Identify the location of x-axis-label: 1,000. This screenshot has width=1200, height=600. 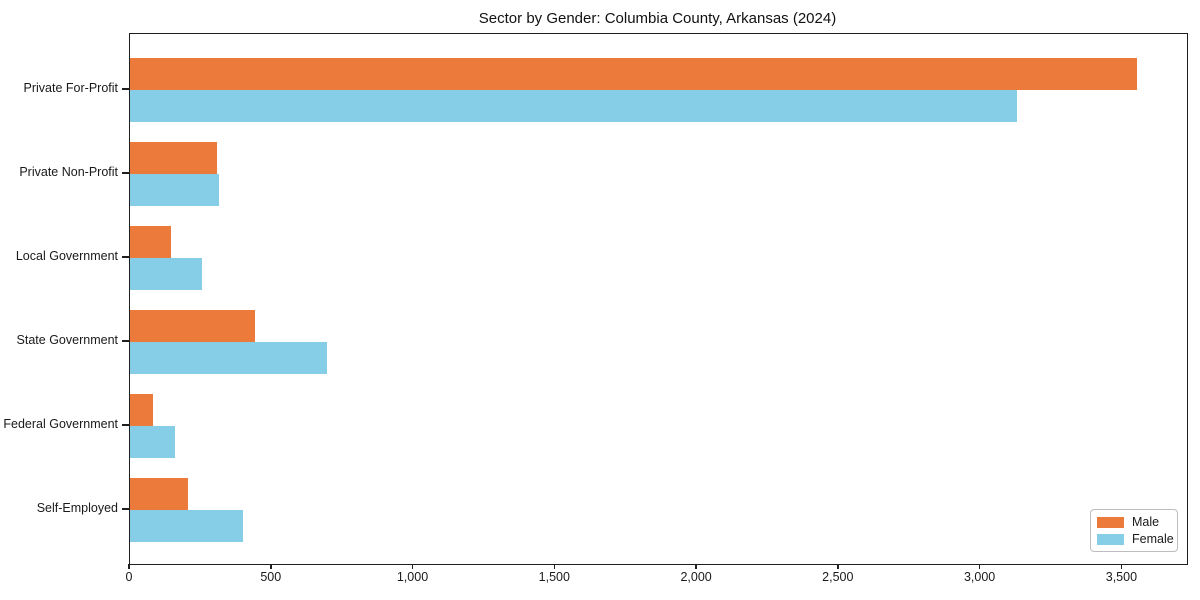
(412, 577).